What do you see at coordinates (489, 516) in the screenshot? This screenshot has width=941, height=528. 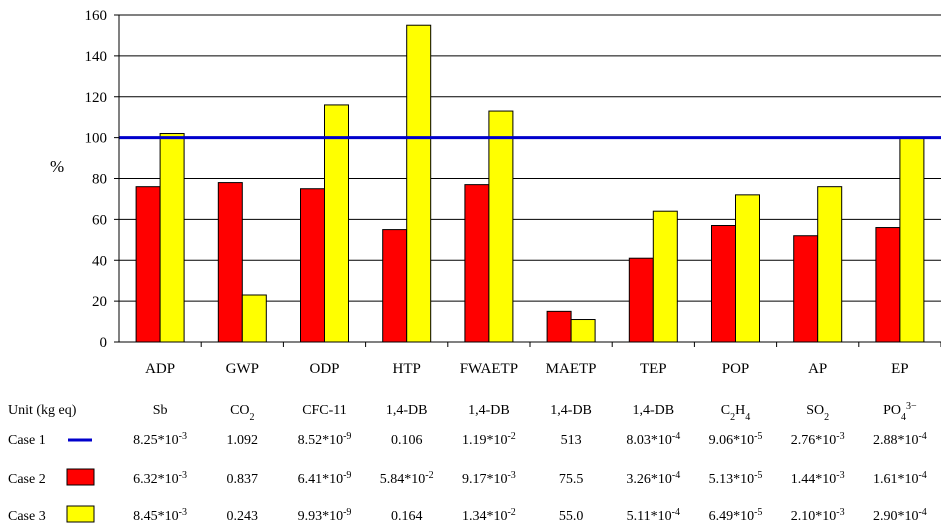 I see `value-cell: 1.34*10-2` at bounding box center [489, 516].